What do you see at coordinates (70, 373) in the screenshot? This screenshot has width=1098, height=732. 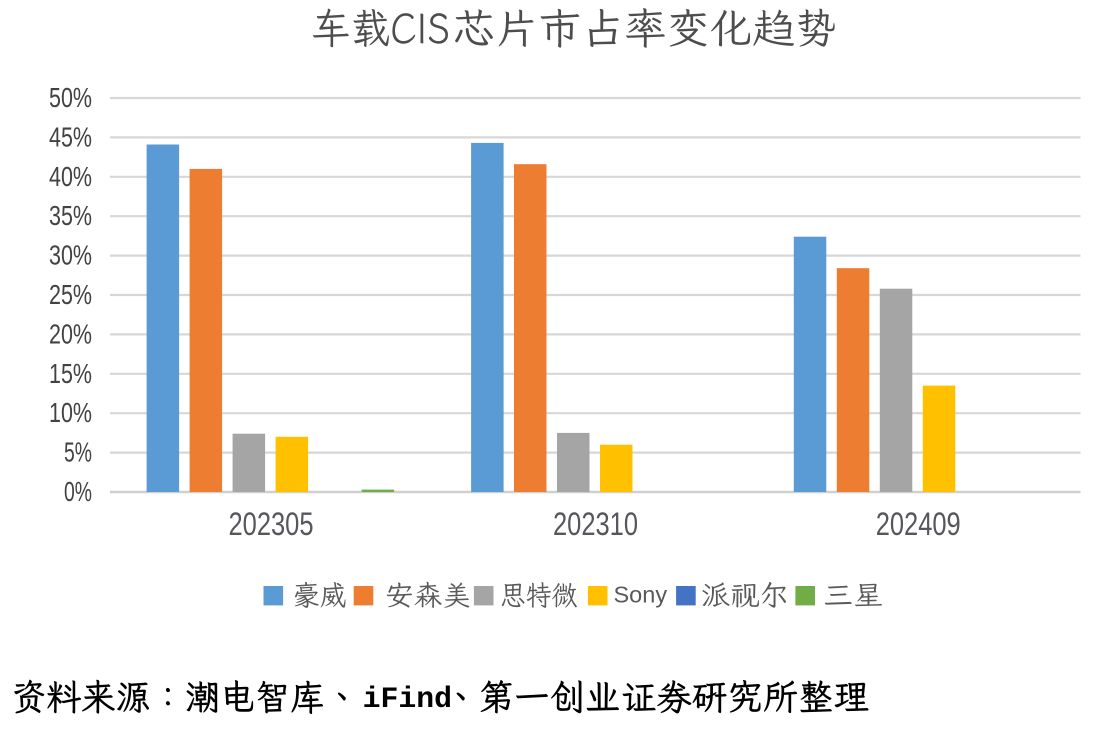 I see `svg-text: 15%` at bounding box center [70, 373].